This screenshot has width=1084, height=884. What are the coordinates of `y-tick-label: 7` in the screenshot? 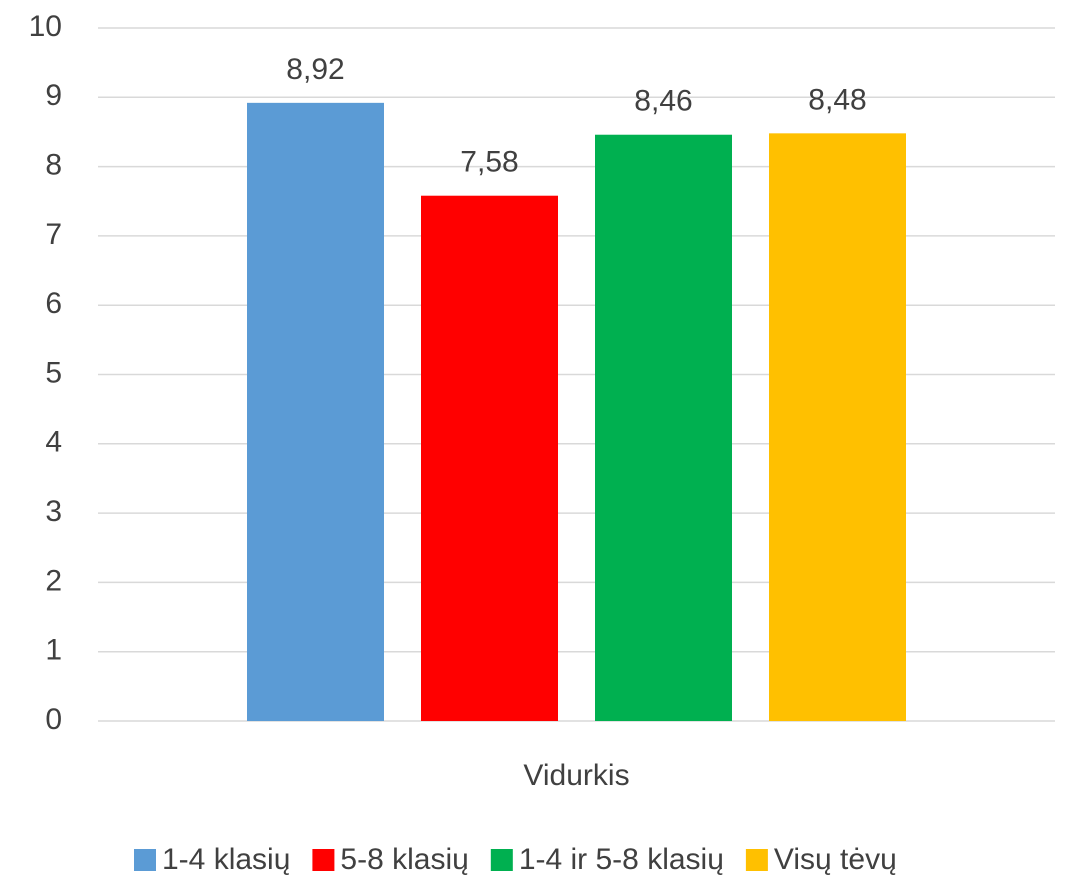 It's located at (53, 234).